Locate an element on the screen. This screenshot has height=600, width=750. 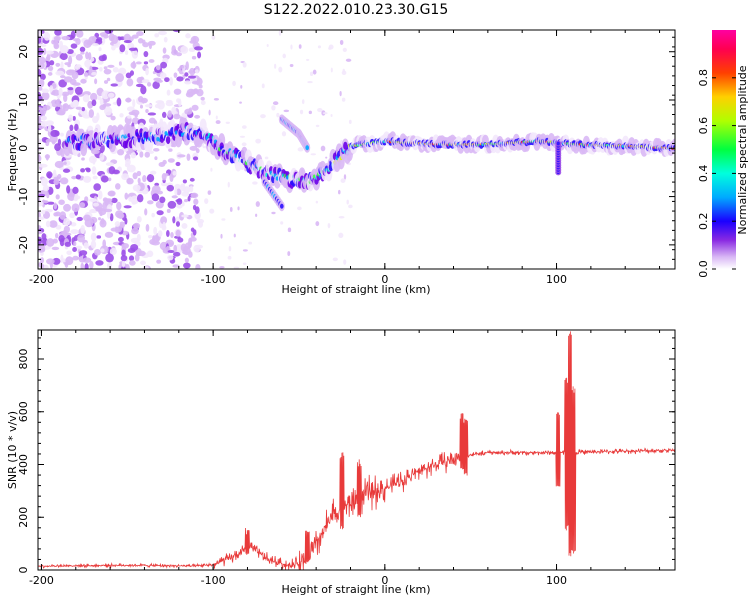
y-tick-label: 800 is located at coordinates (23, 359).